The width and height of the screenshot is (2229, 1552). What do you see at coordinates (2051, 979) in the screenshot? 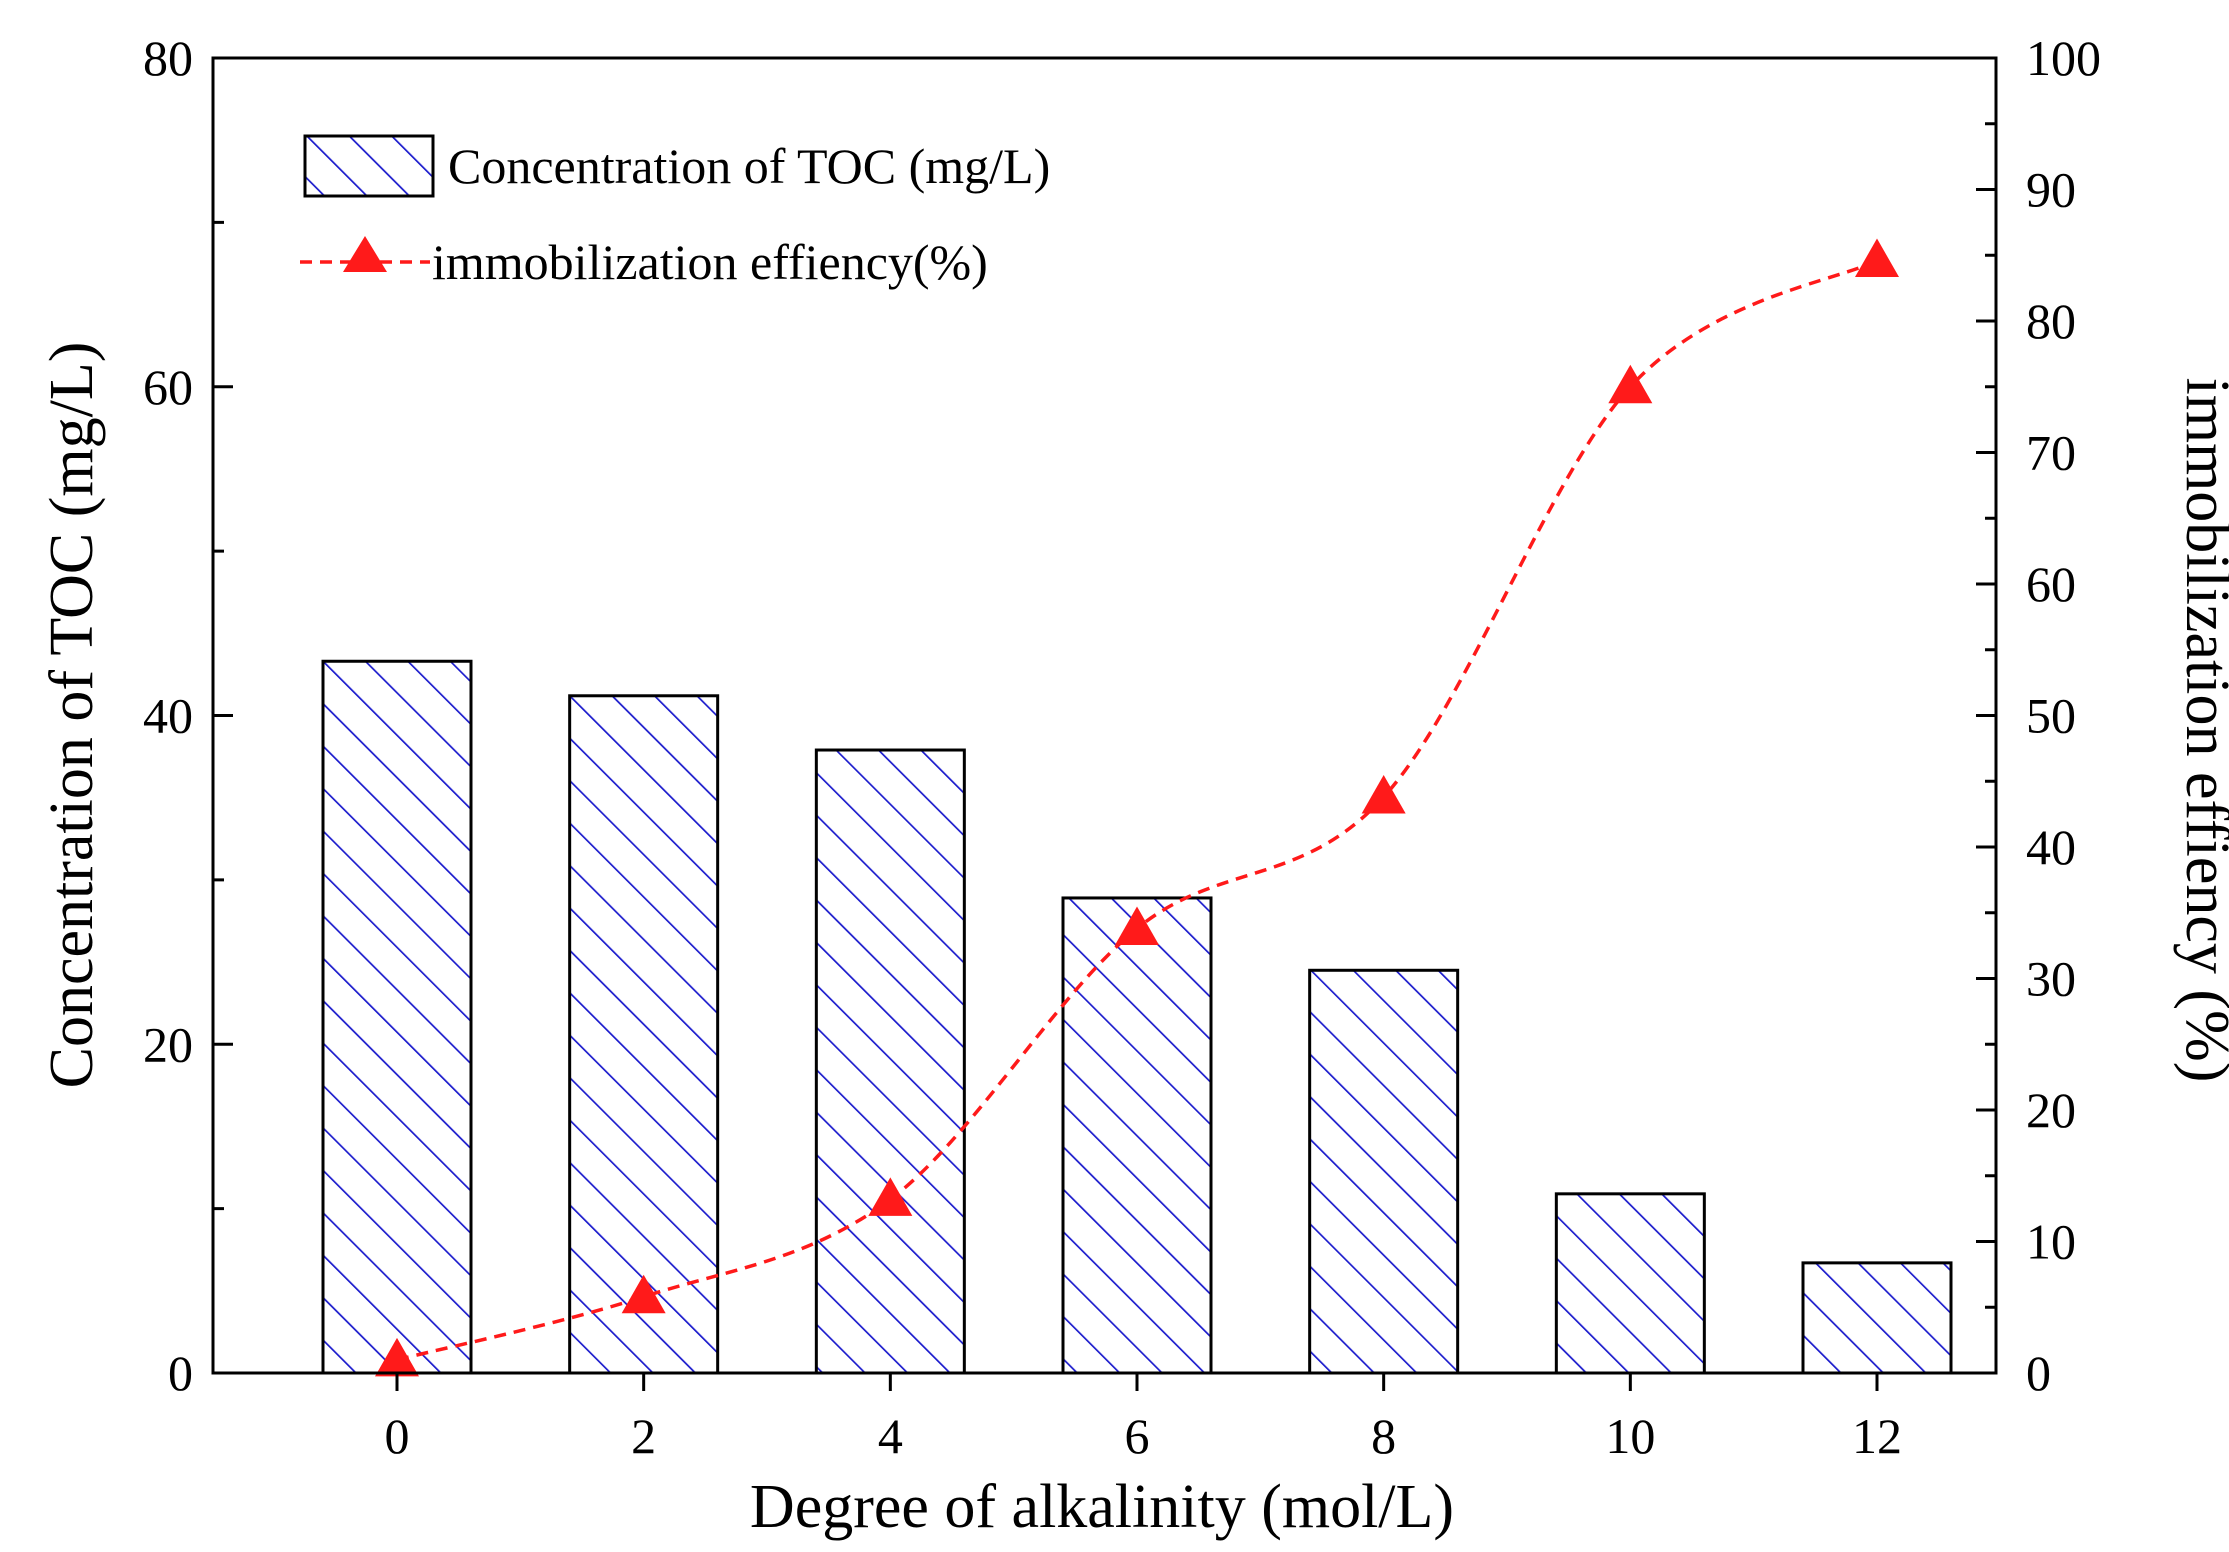
I see `y2-tick-label: 30` at bounding box center [2051, 979].